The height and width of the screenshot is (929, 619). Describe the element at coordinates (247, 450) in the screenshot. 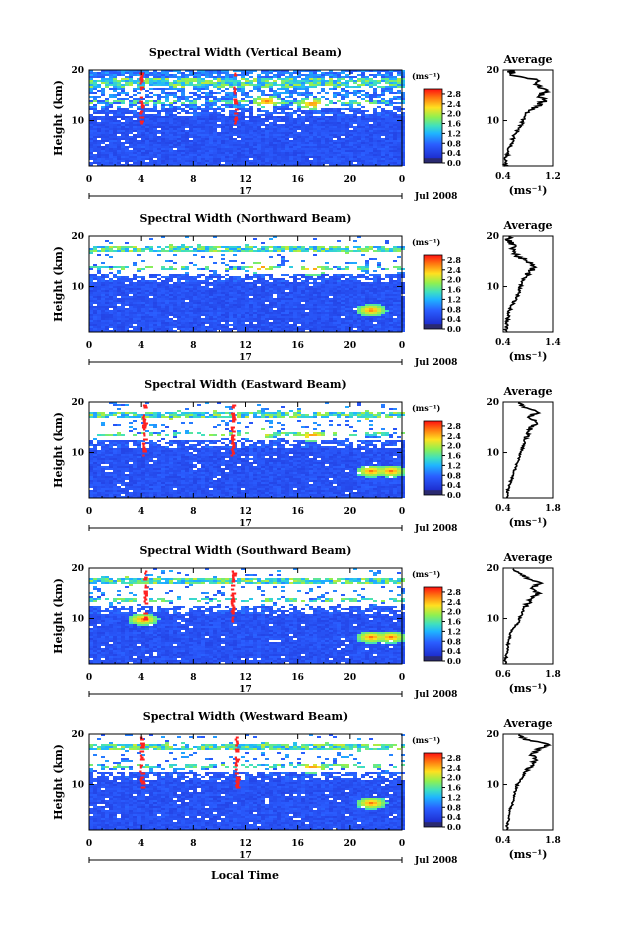

I see `heatmap` at that location.